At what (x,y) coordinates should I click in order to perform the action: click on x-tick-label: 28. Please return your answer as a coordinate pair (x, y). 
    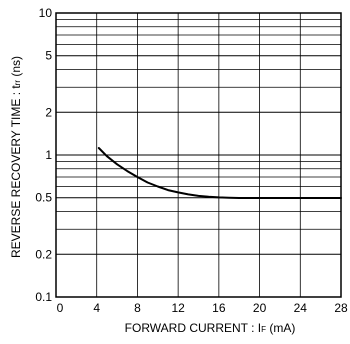
    Looking at the image, I should click on (341, 308).